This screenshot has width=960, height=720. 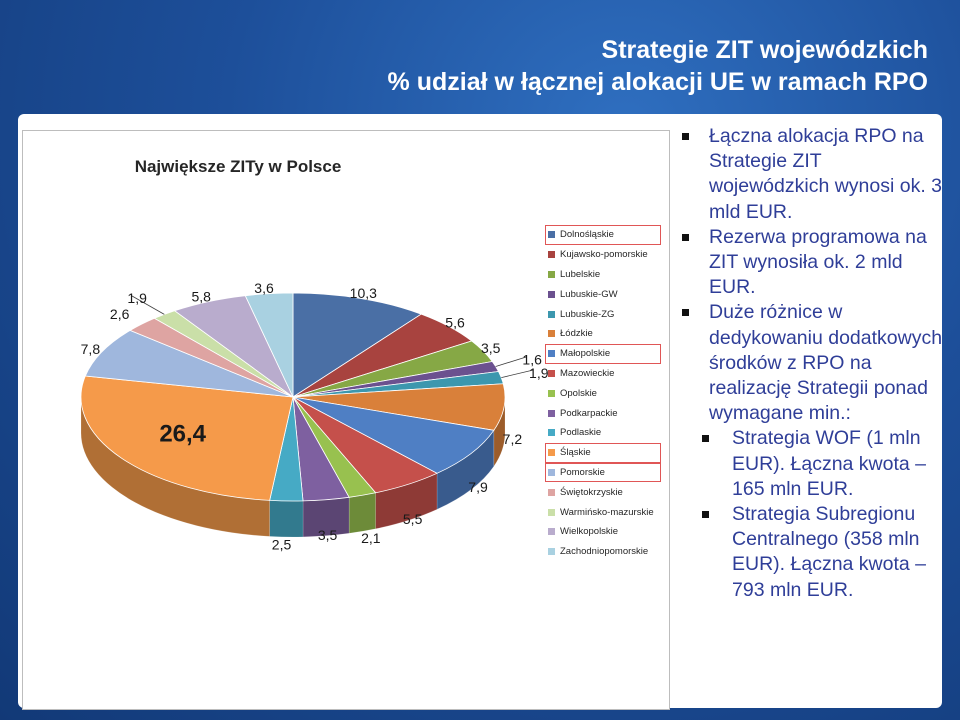 I want to click on data-label: 2,5, so click(x=282, y=545).